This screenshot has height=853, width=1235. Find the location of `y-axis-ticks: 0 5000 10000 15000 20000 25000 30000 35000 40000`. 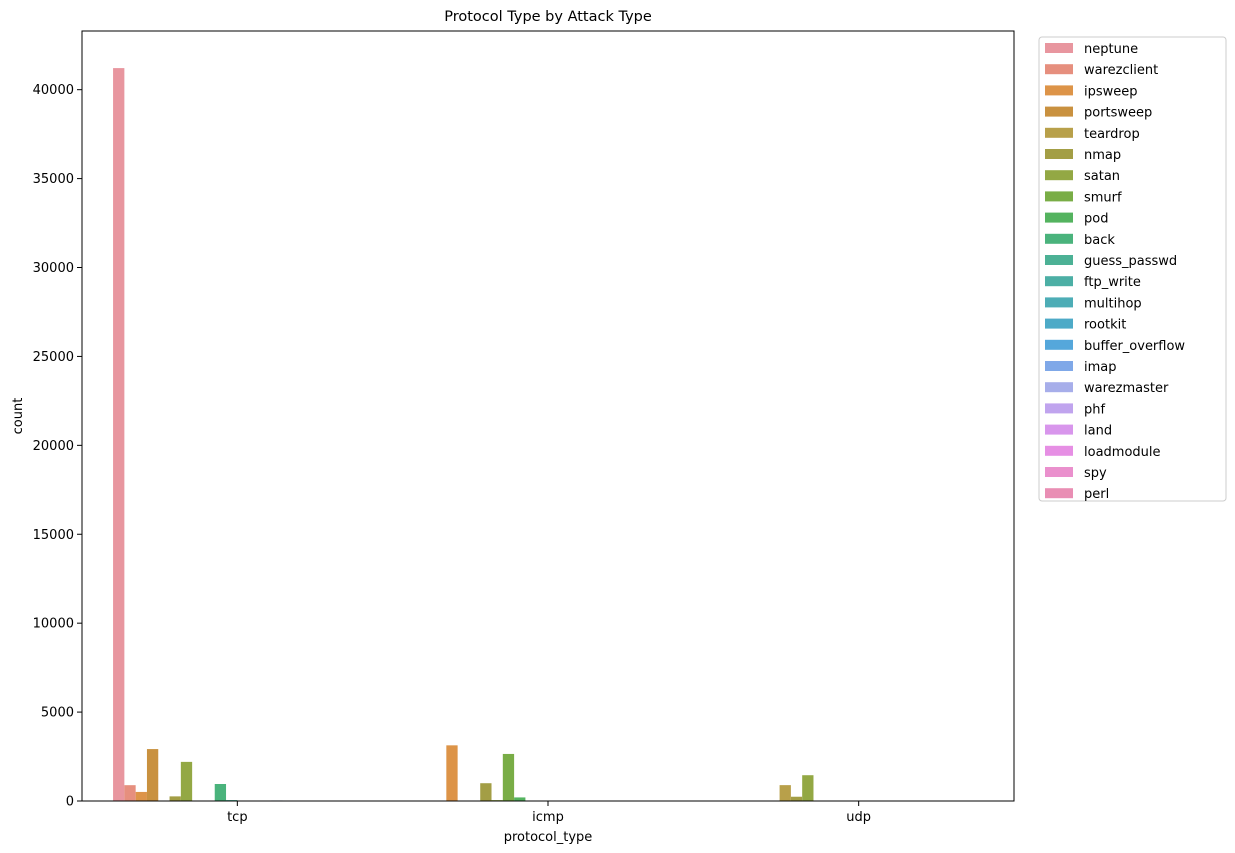

y-axis-ticks: 0 5000 10000 15000 20000 25000 30000 35000 40000 is located at coordinates (57, 446).